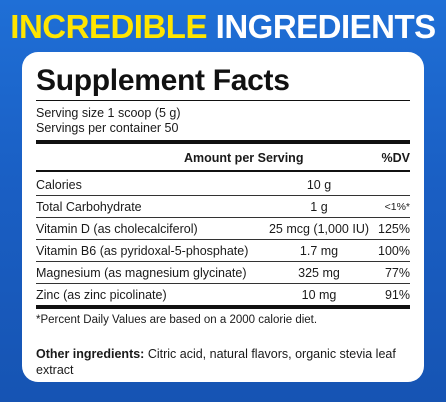 This screenshot has width=446, height=402. What do you see at coordinates (107, 128) in the screenshot?
I see `servings-per-container: Servings per container 50` at bounding box center [107, 128].